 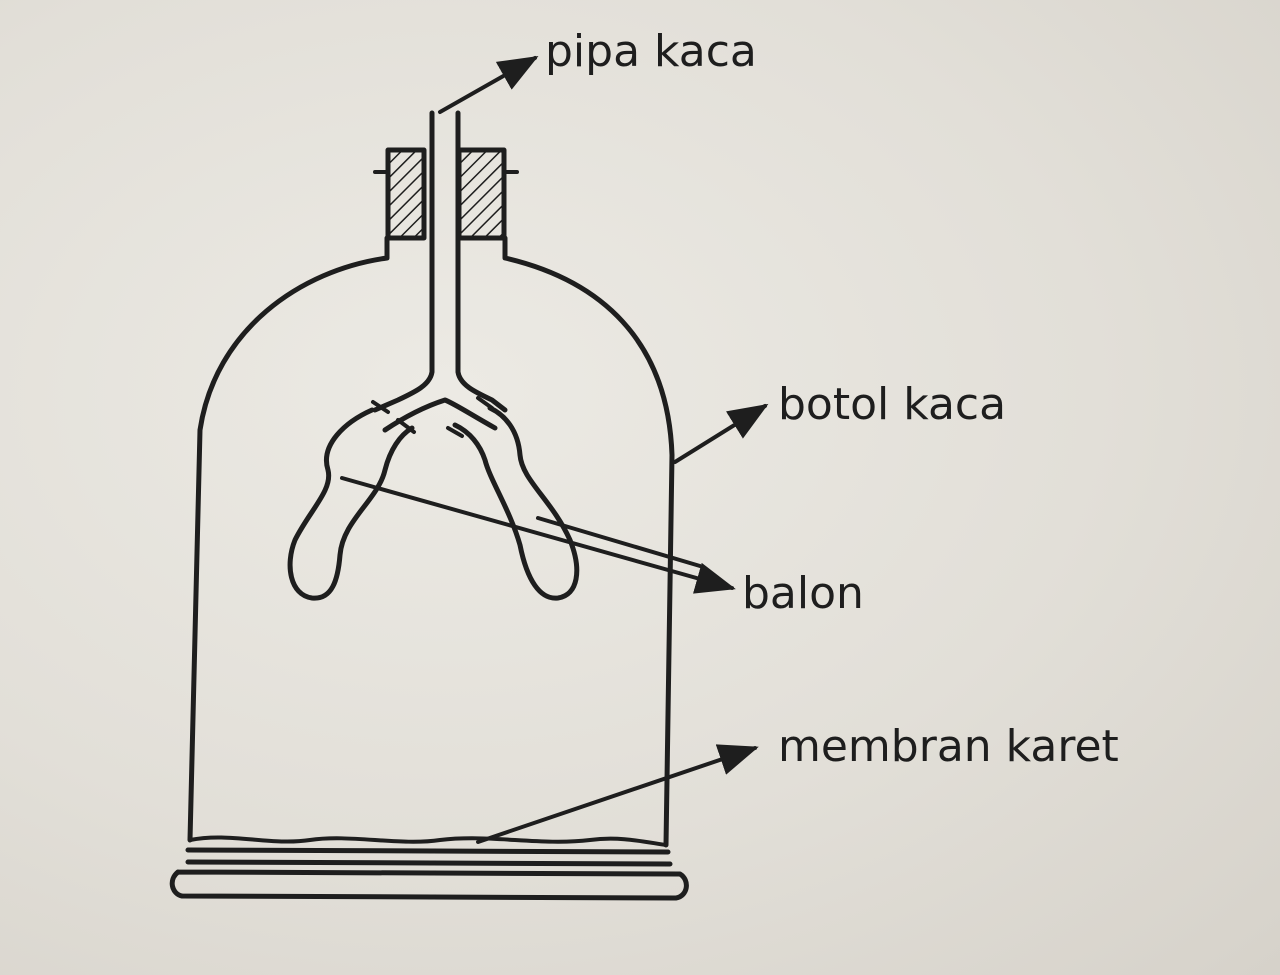 I want to click on label-pipa-kaca: pipa kaca, so click(x=651, y=51).